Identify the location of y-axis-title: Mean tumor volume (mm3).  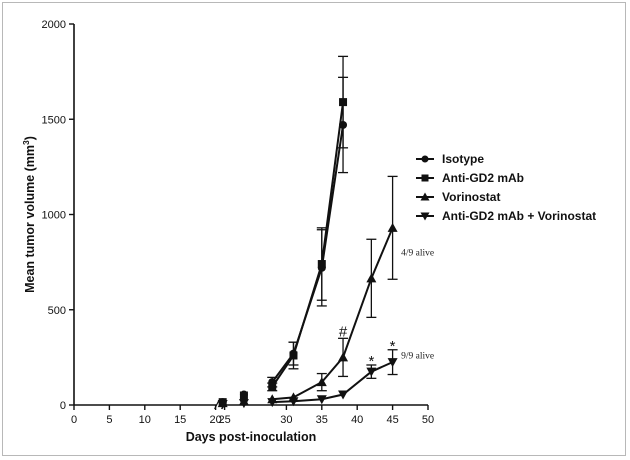
(29, 214).